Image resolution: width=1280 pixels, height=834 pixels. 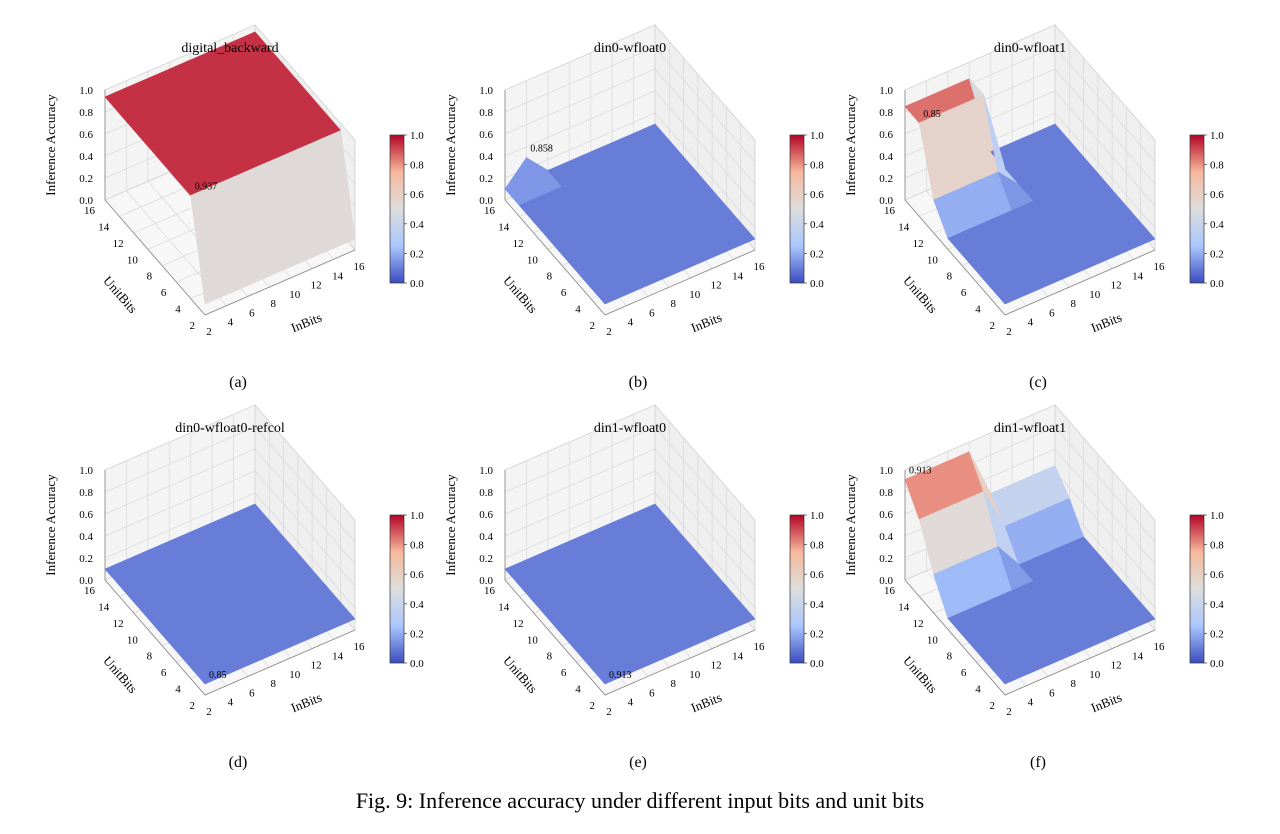 I want to click on subplot-title: din0-wfloat0, so click(x=630, y=48).